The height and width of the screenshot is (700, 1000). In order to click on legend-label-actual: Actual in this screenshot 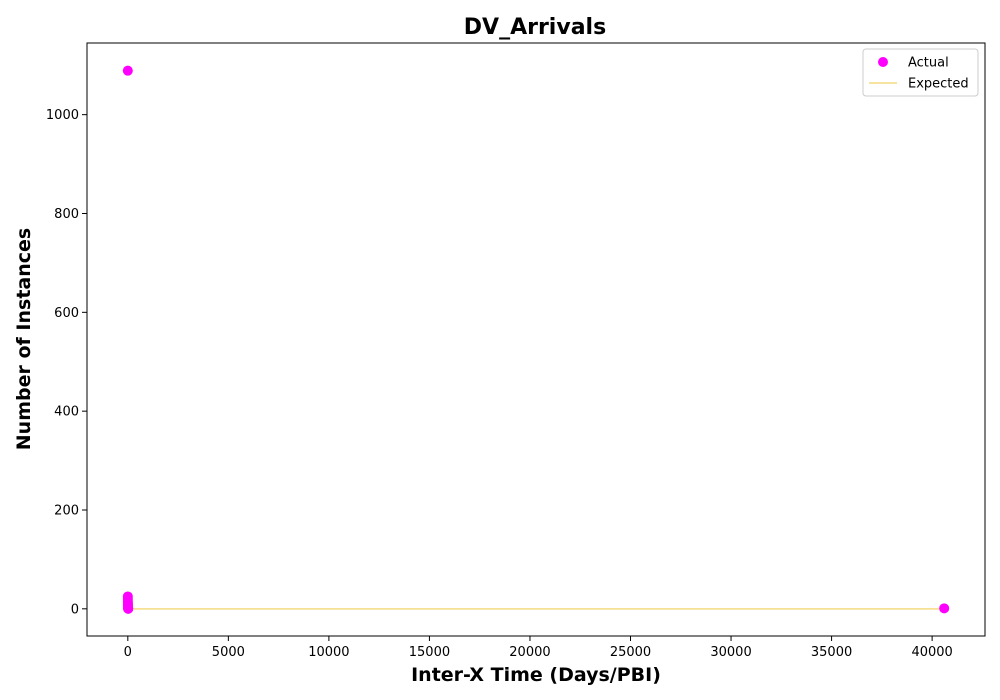, I will do `click(928, 63)`.